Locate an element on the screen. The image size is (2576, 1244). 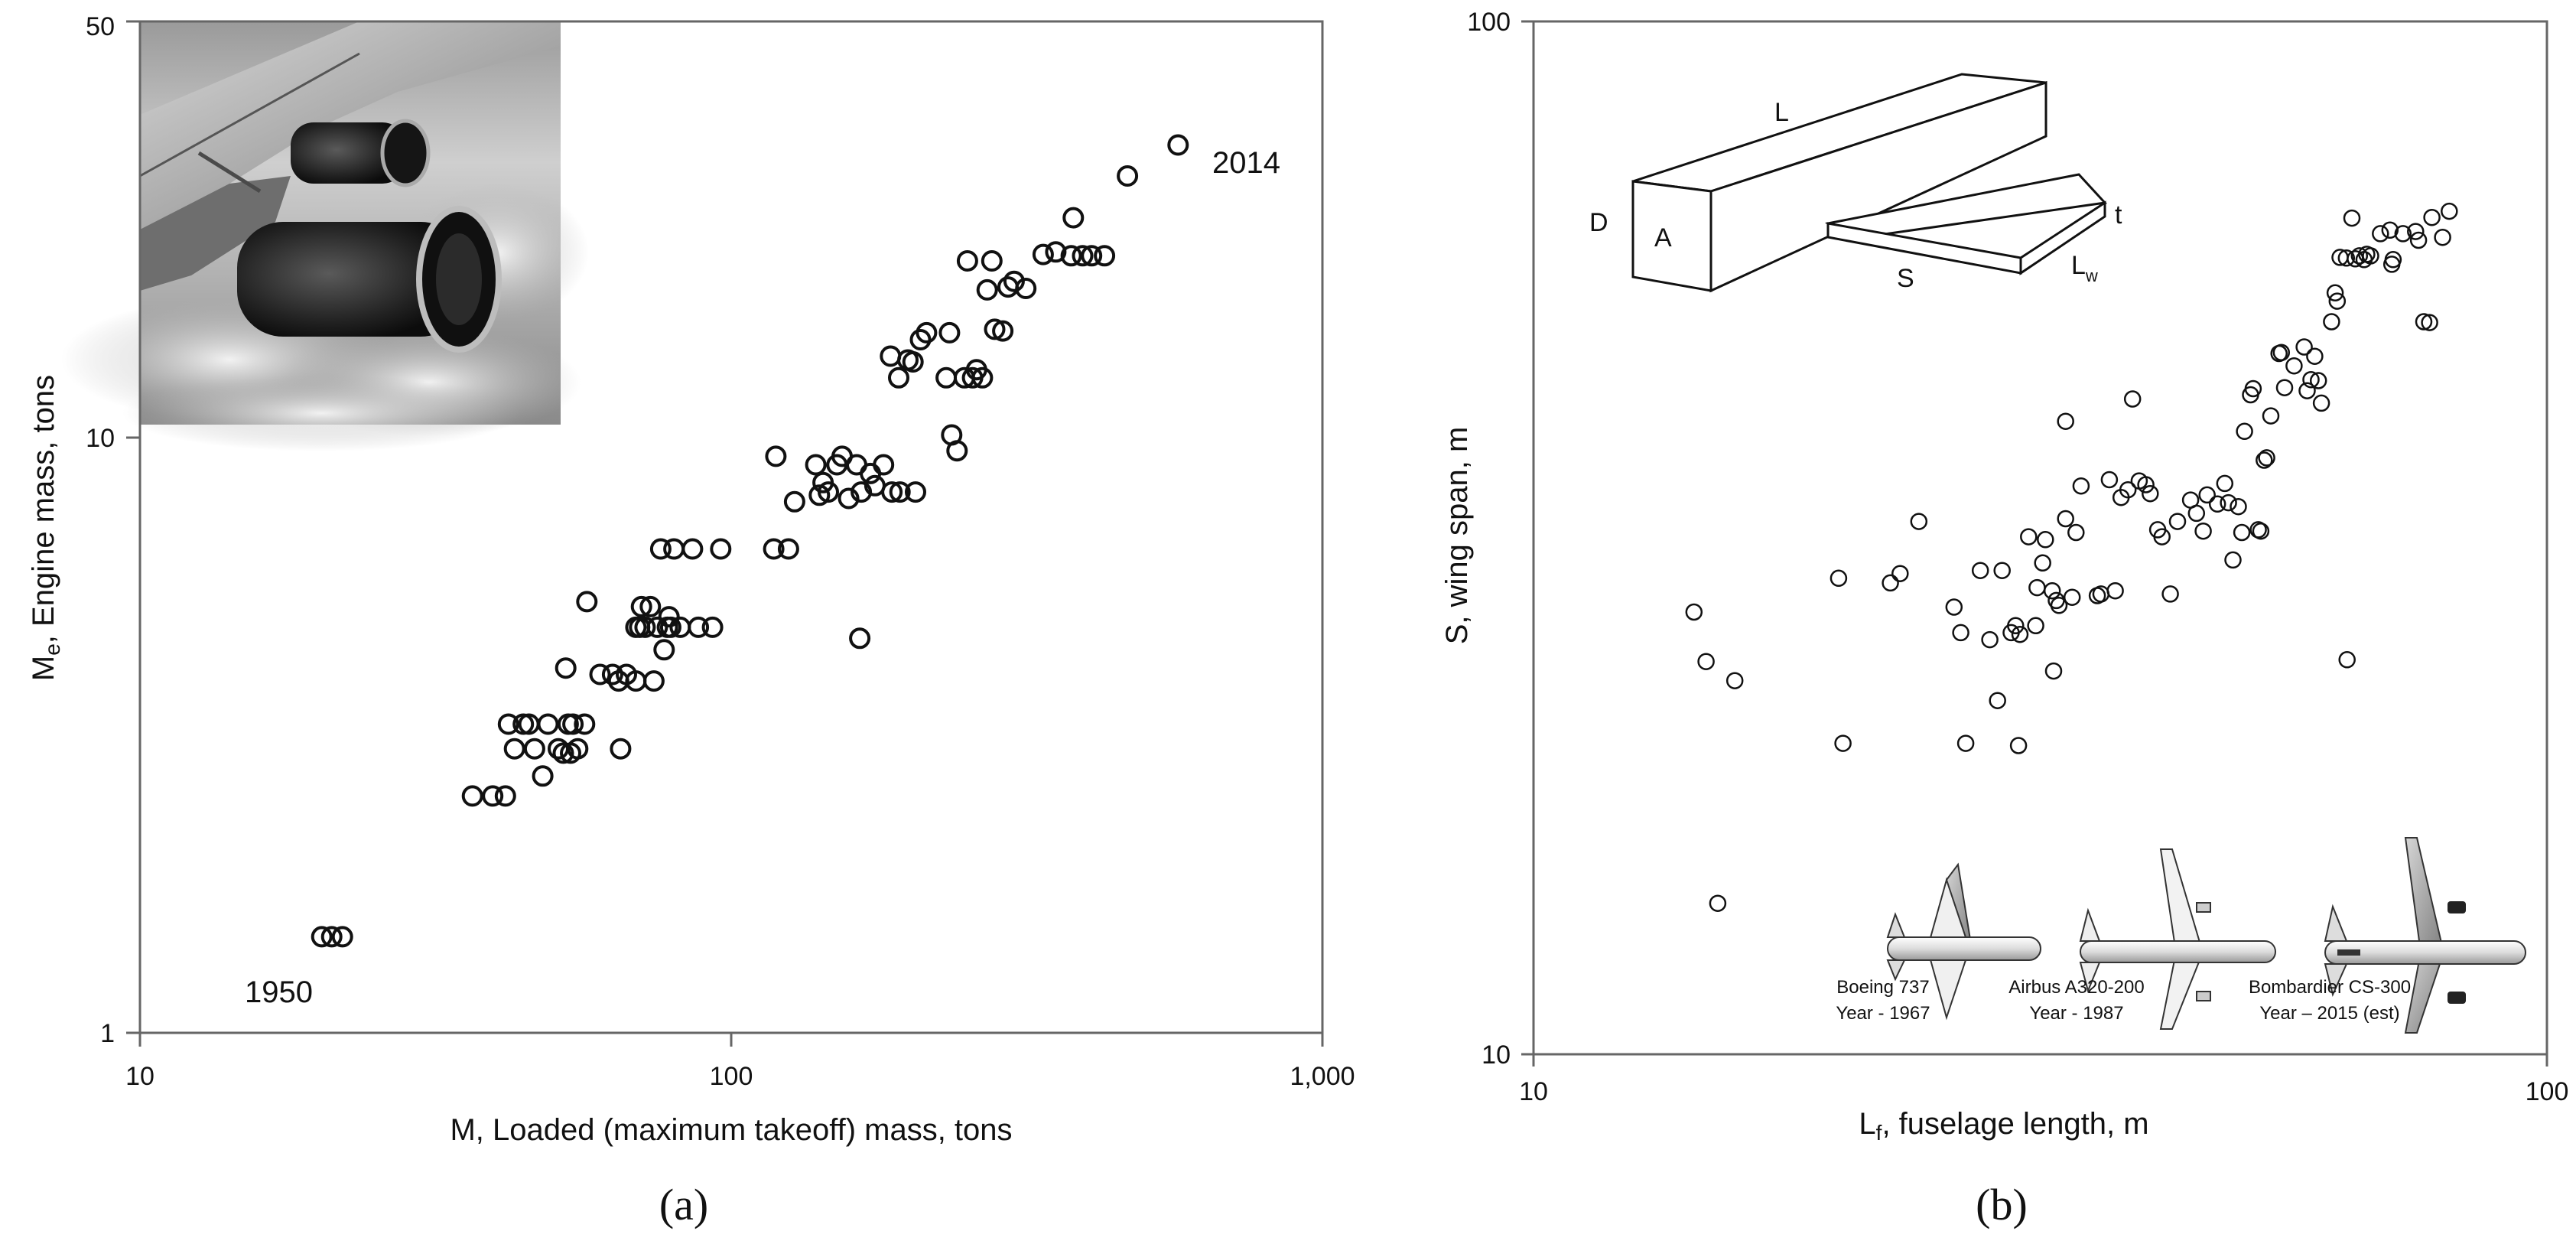
plot-a-xtick: 1,000 is located at coordinates (1322, 1076).